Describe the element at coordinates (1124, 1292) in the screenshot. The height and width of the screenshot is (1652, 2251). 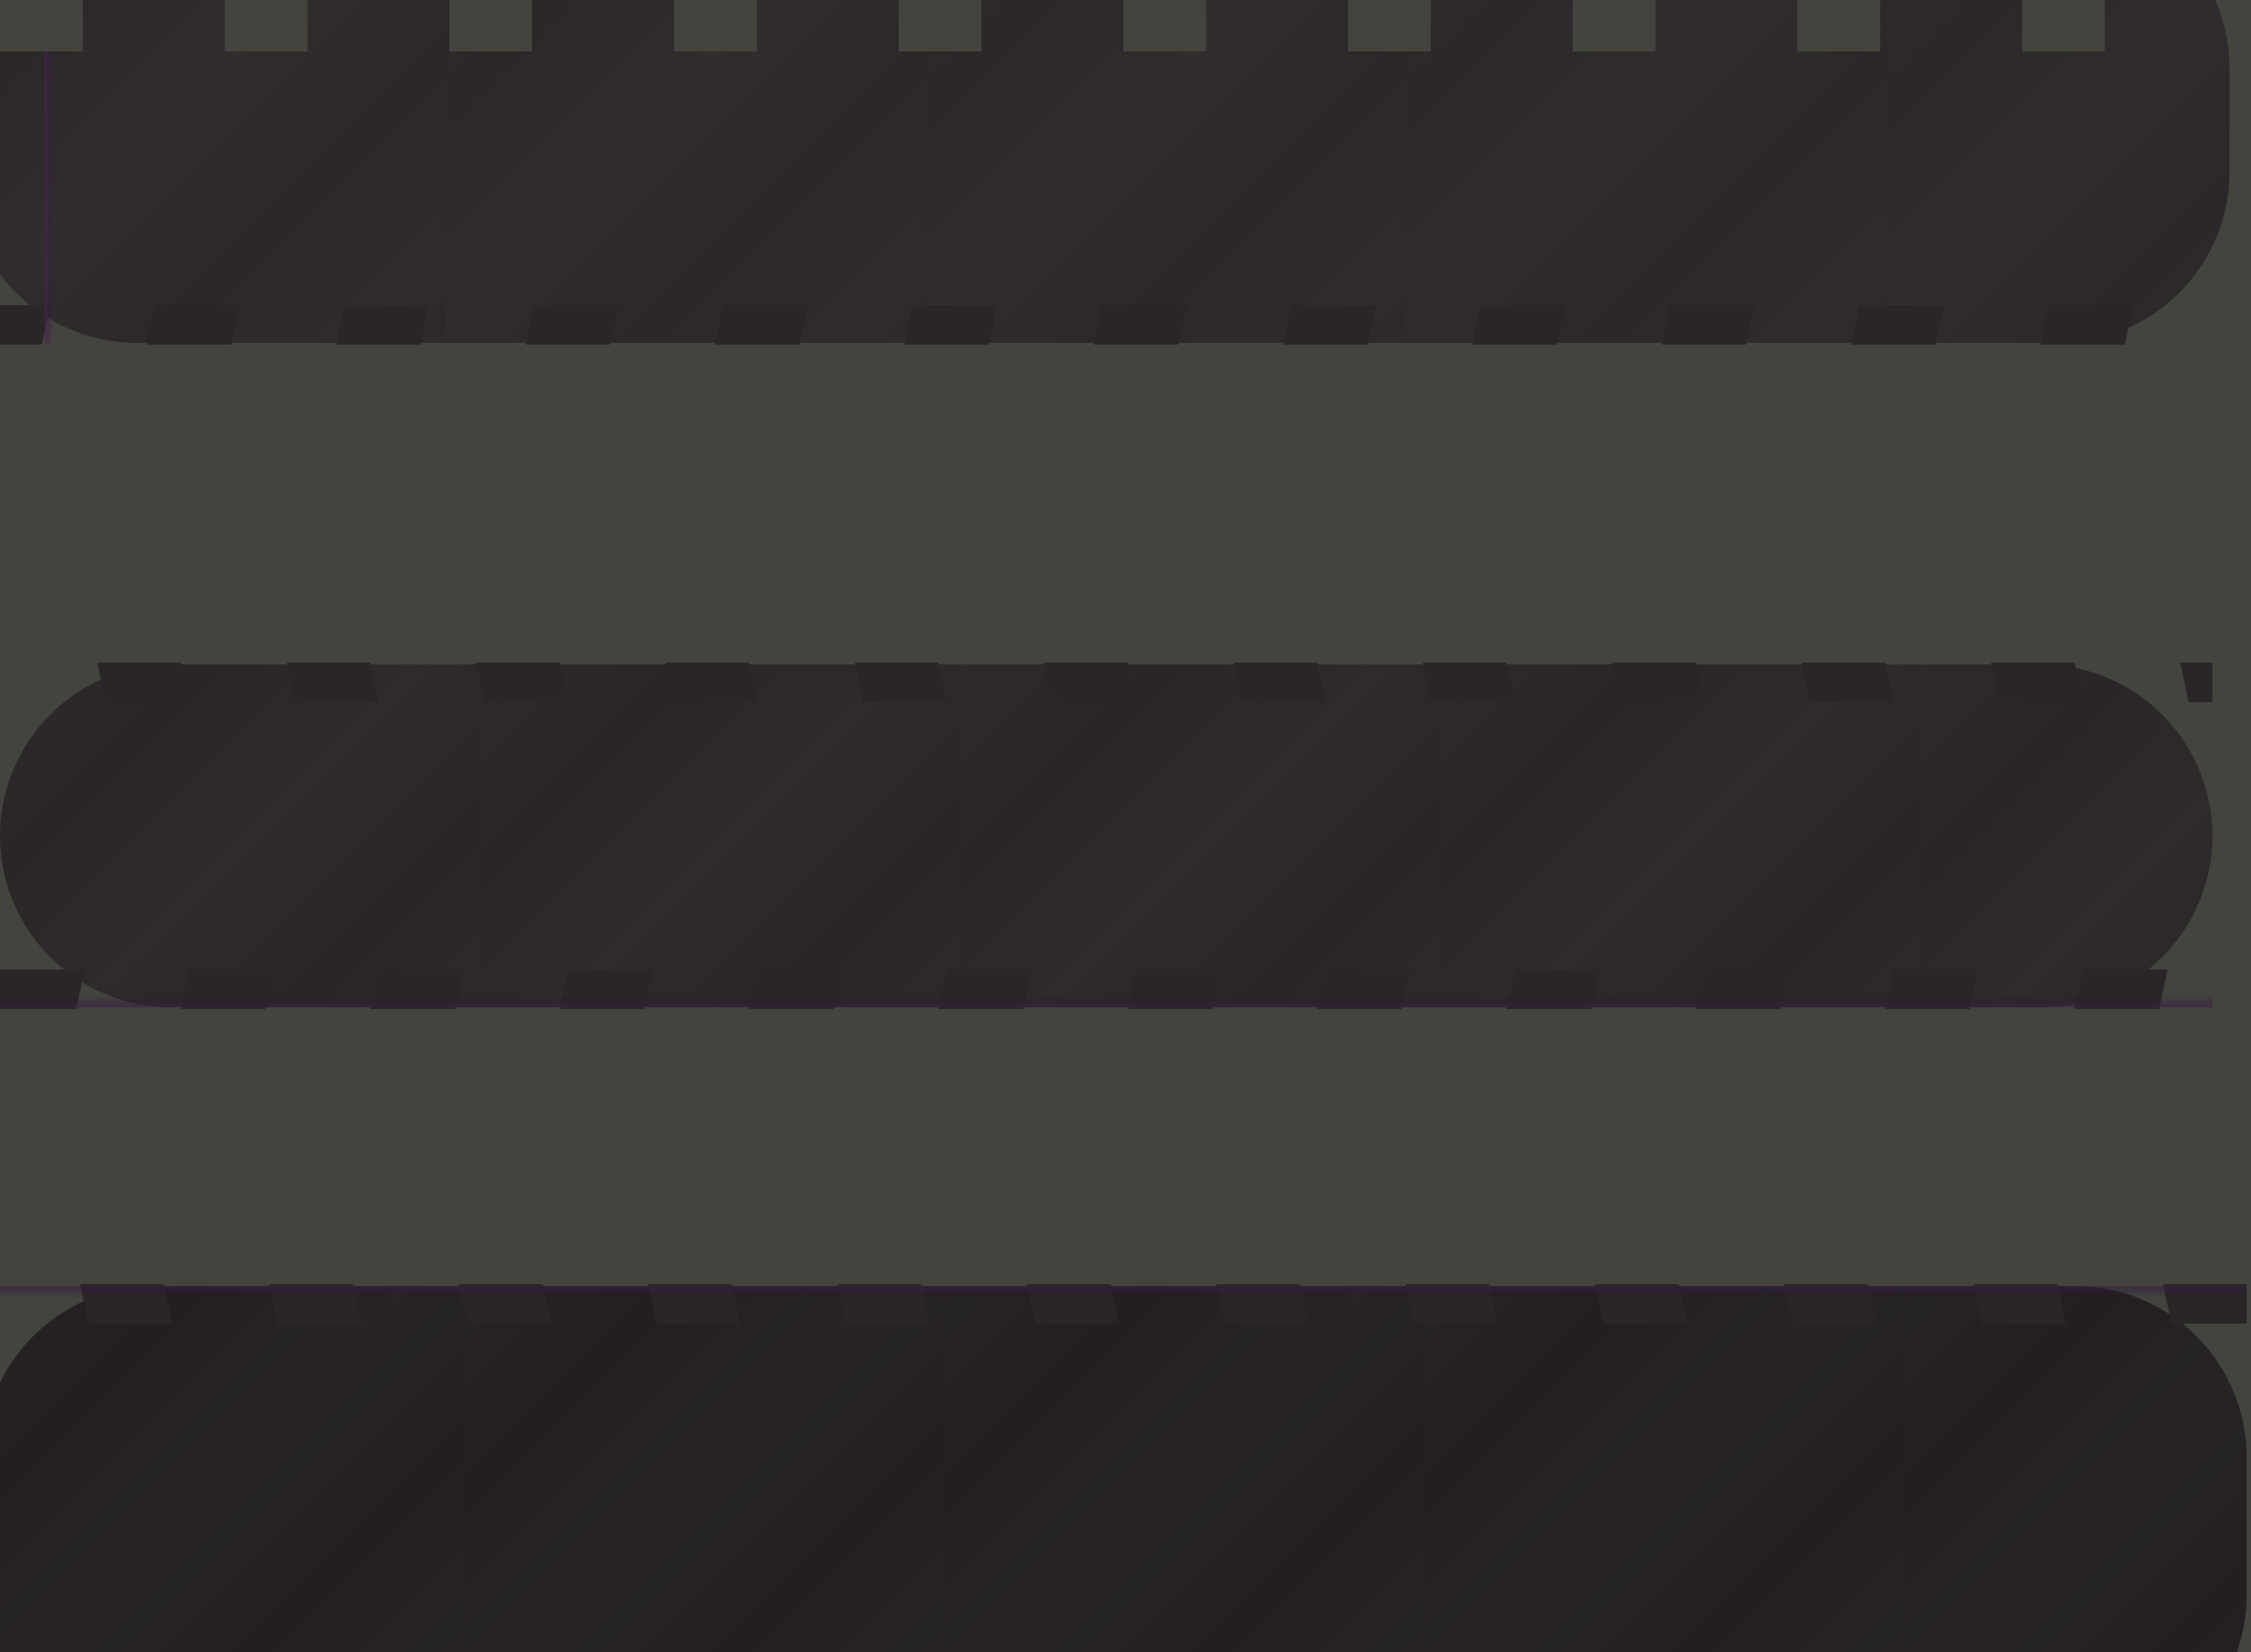
I see `menu-bar-bottom-chroma-fringe` at that location.